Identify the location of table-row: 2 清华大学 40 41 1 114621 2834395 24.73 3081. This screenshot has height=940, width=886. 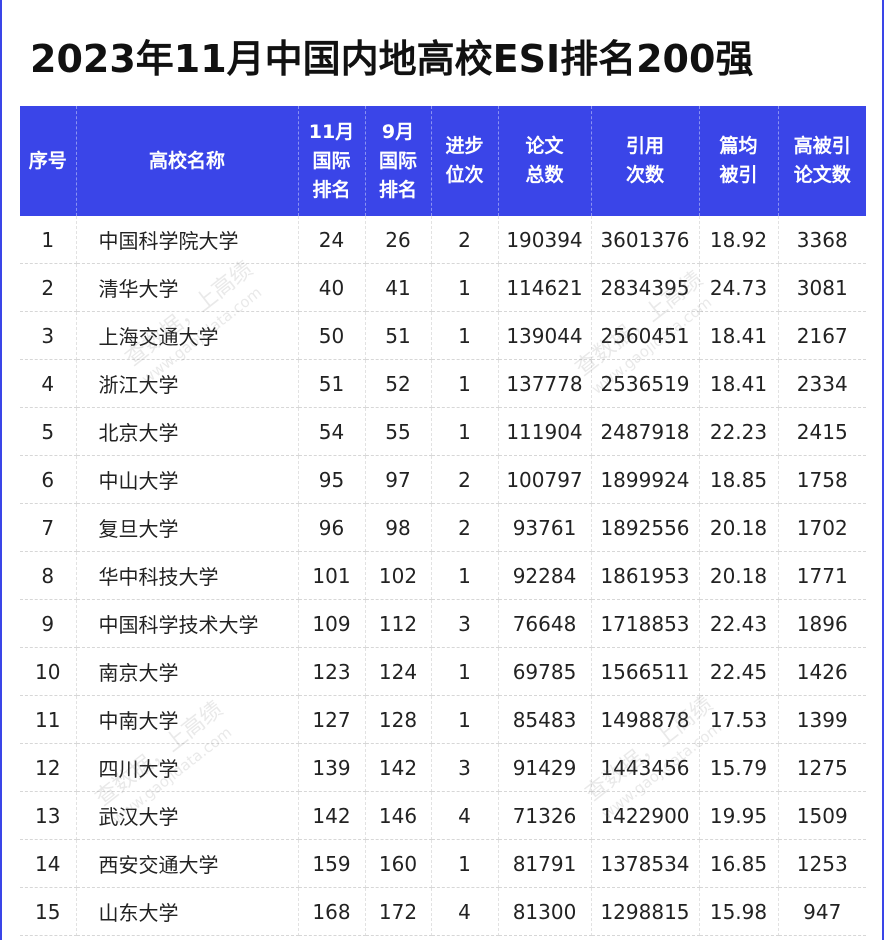
(443, 287).